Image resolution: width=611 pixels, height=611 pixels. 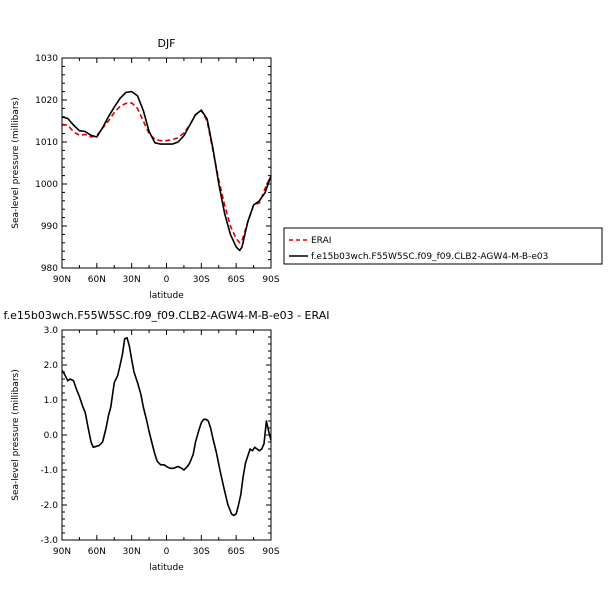 I want to click on bottom-y-tick-label: 2.0, so click(x=51, y=366).